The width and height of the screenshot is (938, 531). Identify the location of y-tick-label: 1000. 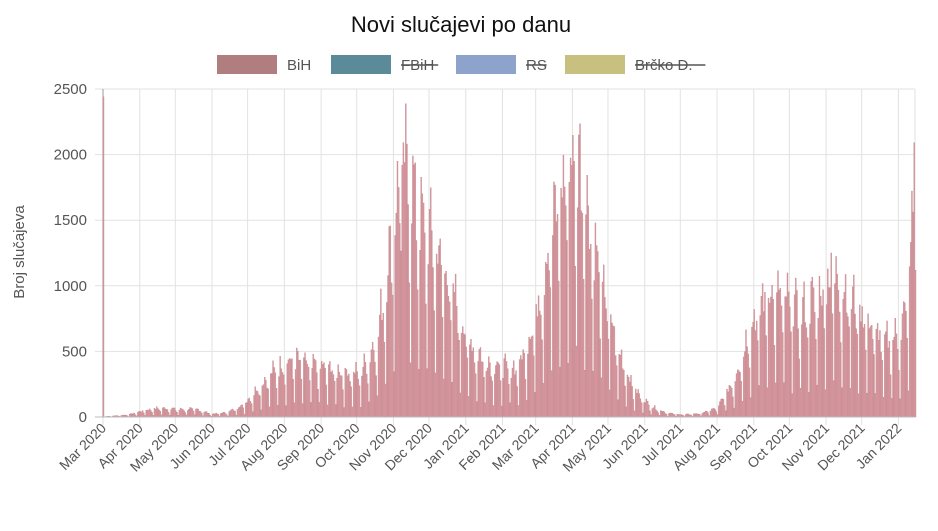
(70, 286).